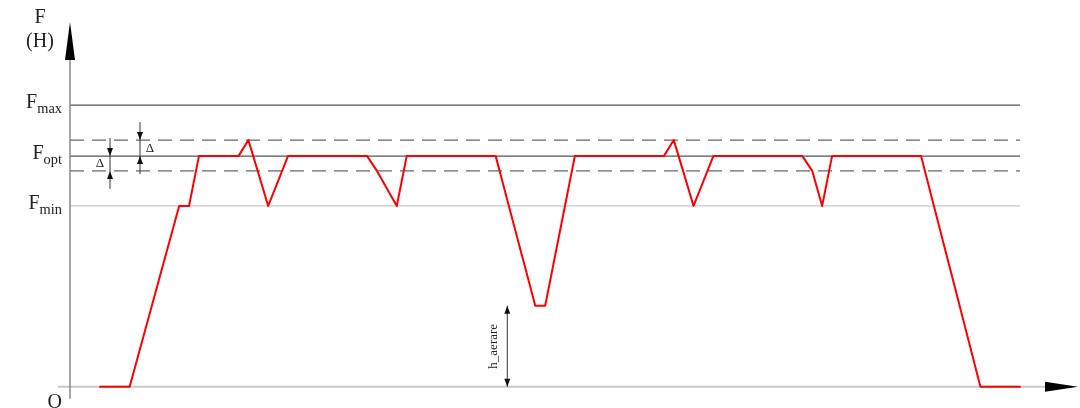  What do you see at coordinates (40, 29) in the screenshot?
I see `y-axis-title: F (H)` at bounding box center [40, 29].